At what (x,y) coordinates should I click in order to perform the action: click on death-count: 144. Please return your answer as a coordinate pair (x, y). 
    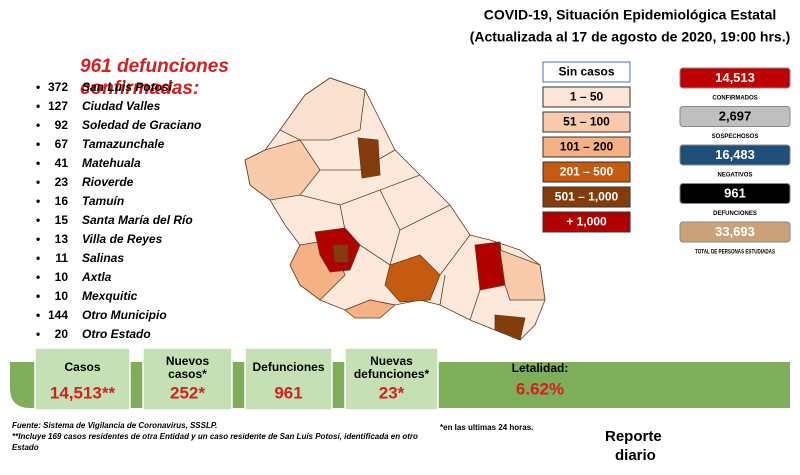
    Looking at the image, I should click on (58, 315).